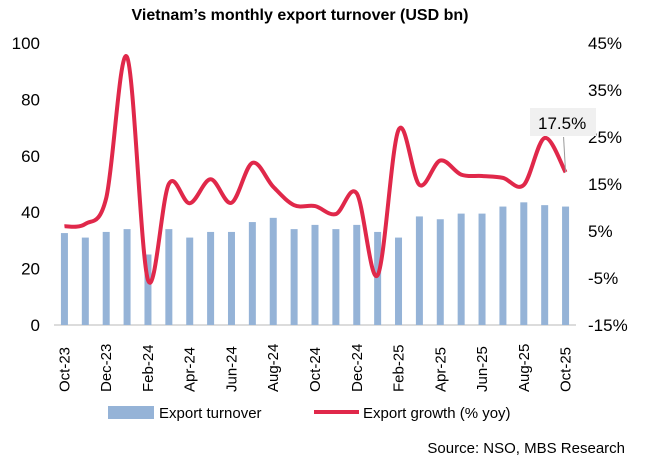  What do you see at coordinates (526, 448) in the screenshot?
I see `source-note: Source: NSO, MBS Research` at bounding box center [526, 448].